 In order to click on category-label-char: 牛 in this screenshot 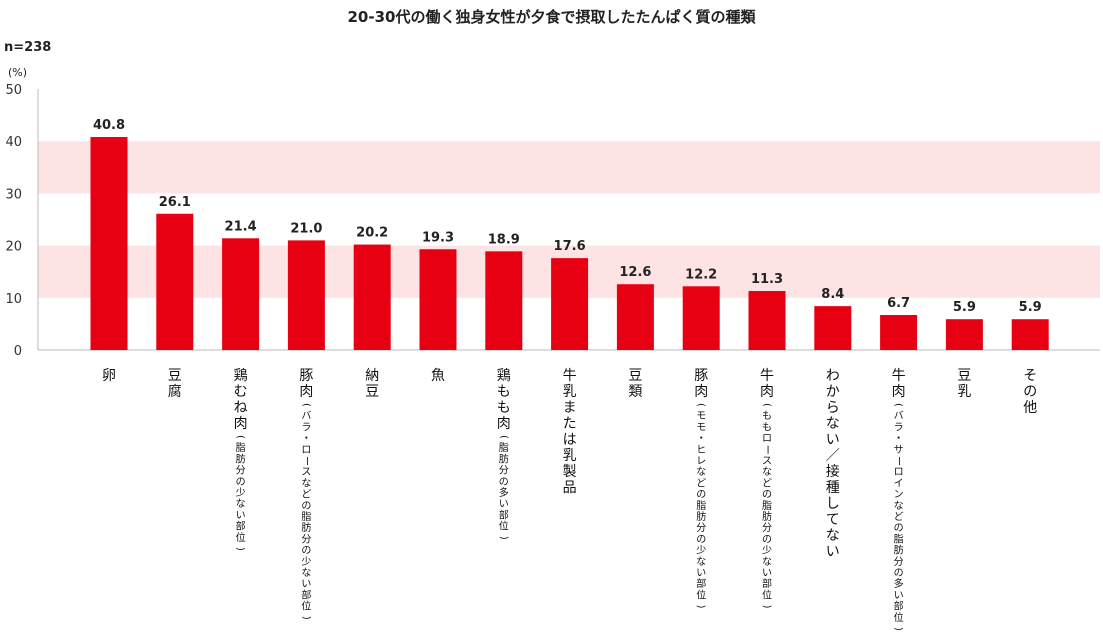, I will do `click(899, 376)`.